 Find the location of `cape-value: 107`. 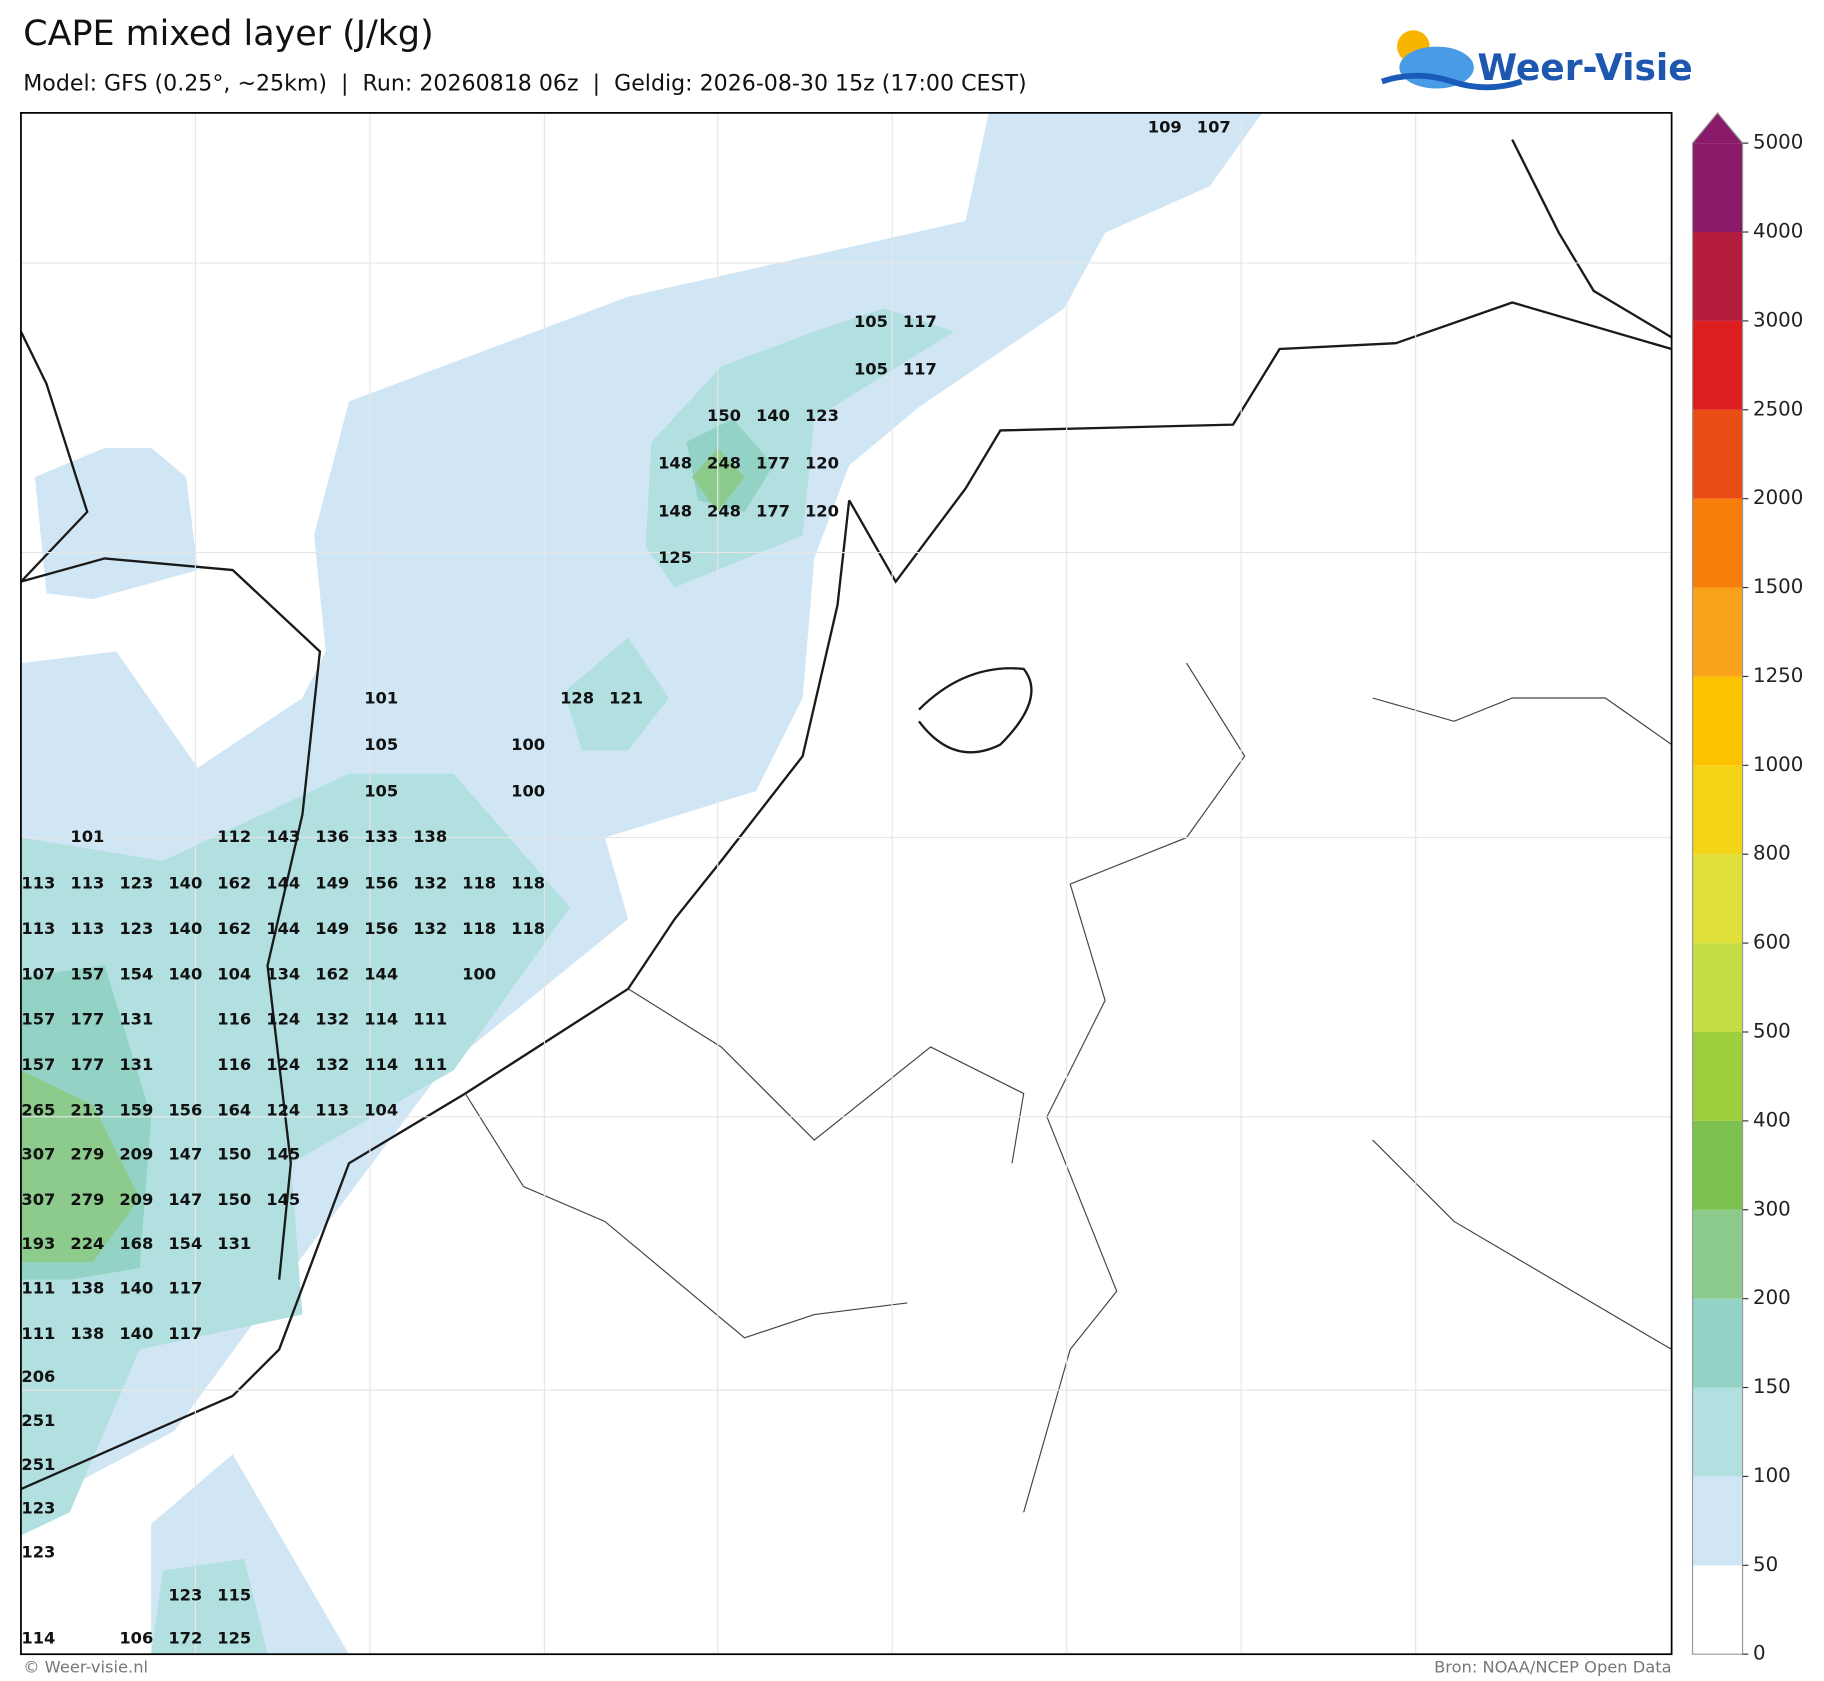

cape-value: 107 is located at coordinates (1214, 127).